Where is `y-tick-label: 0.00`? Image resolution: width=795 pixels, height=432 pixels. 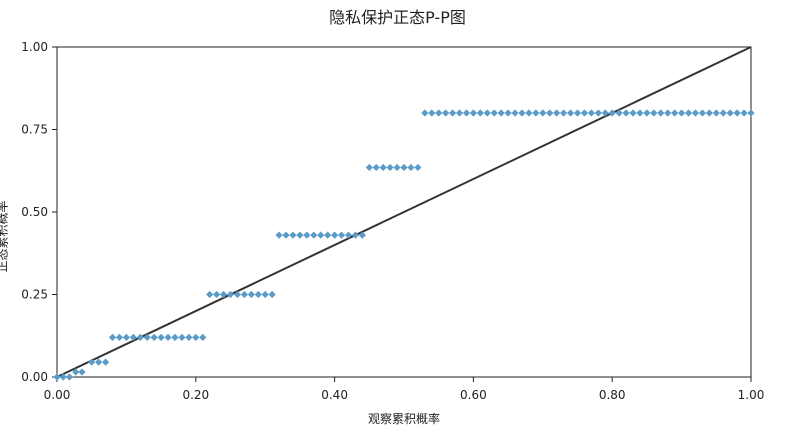
y-tick-label: 0.00 is located at coordinates (34, 377).